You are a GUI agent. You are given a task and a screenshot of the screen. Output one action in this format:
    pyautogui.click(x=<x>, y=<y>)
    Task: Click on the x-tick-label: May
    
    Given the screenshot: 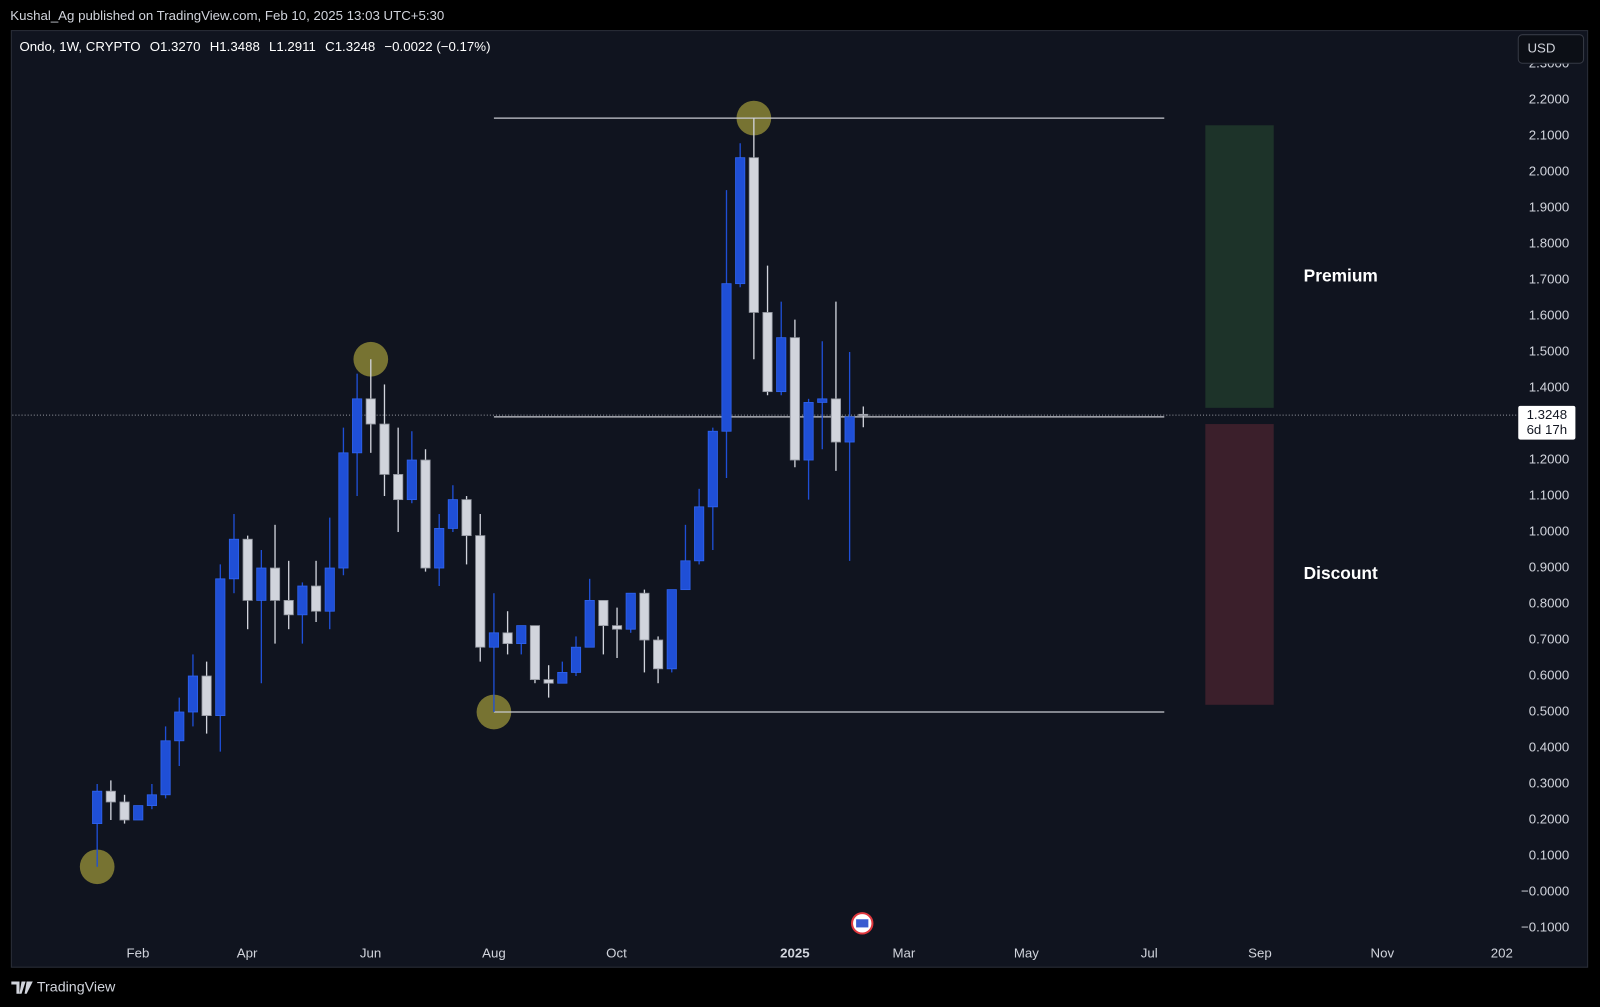 What is the action you would take?
    pyautogui.click(x=1026, y=952)
    